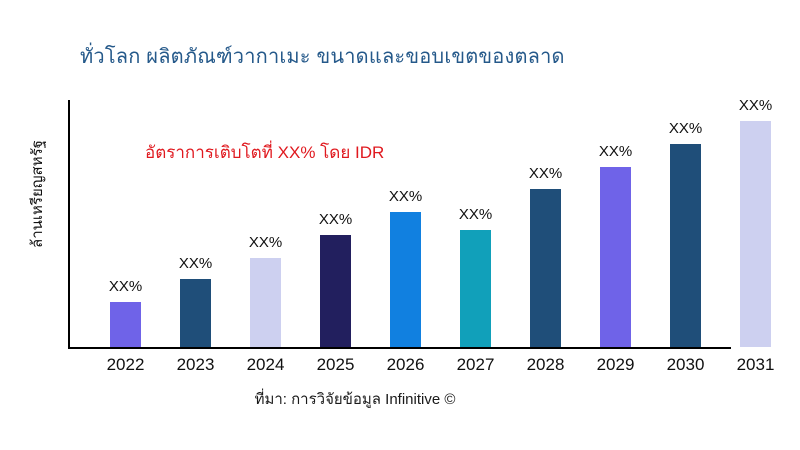  What do you see at coordinates (37, 194) in the screenshot?
I see `y-axis-label: ล้านเหรียญสหรัฐ` at bounding box center [37, 194].